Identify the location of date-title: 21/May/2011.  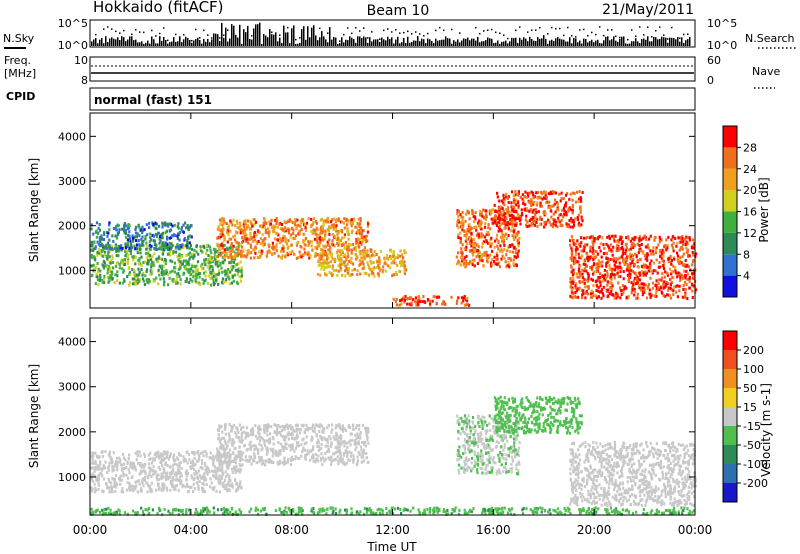
(648, 10).